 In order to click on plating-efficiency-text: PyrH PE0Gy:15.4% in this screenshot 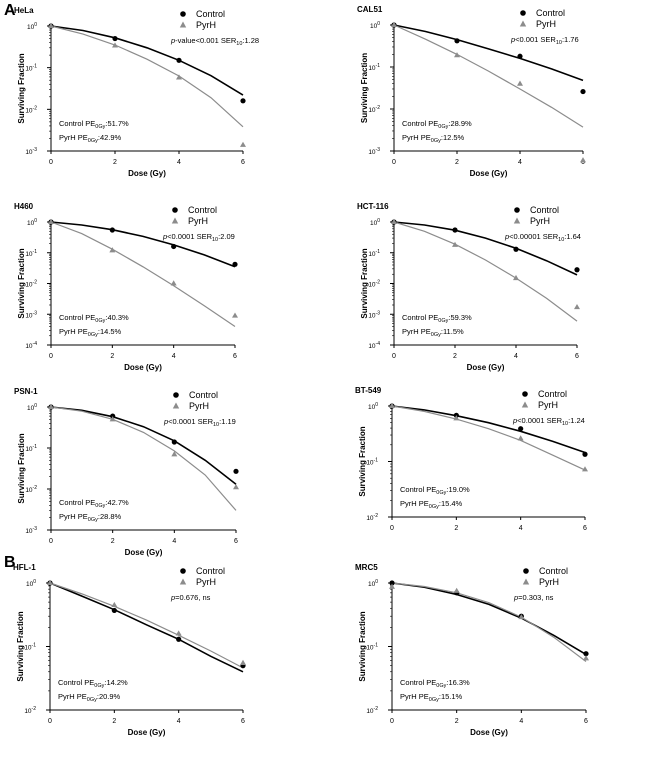, I will do `click(431, 504)`.